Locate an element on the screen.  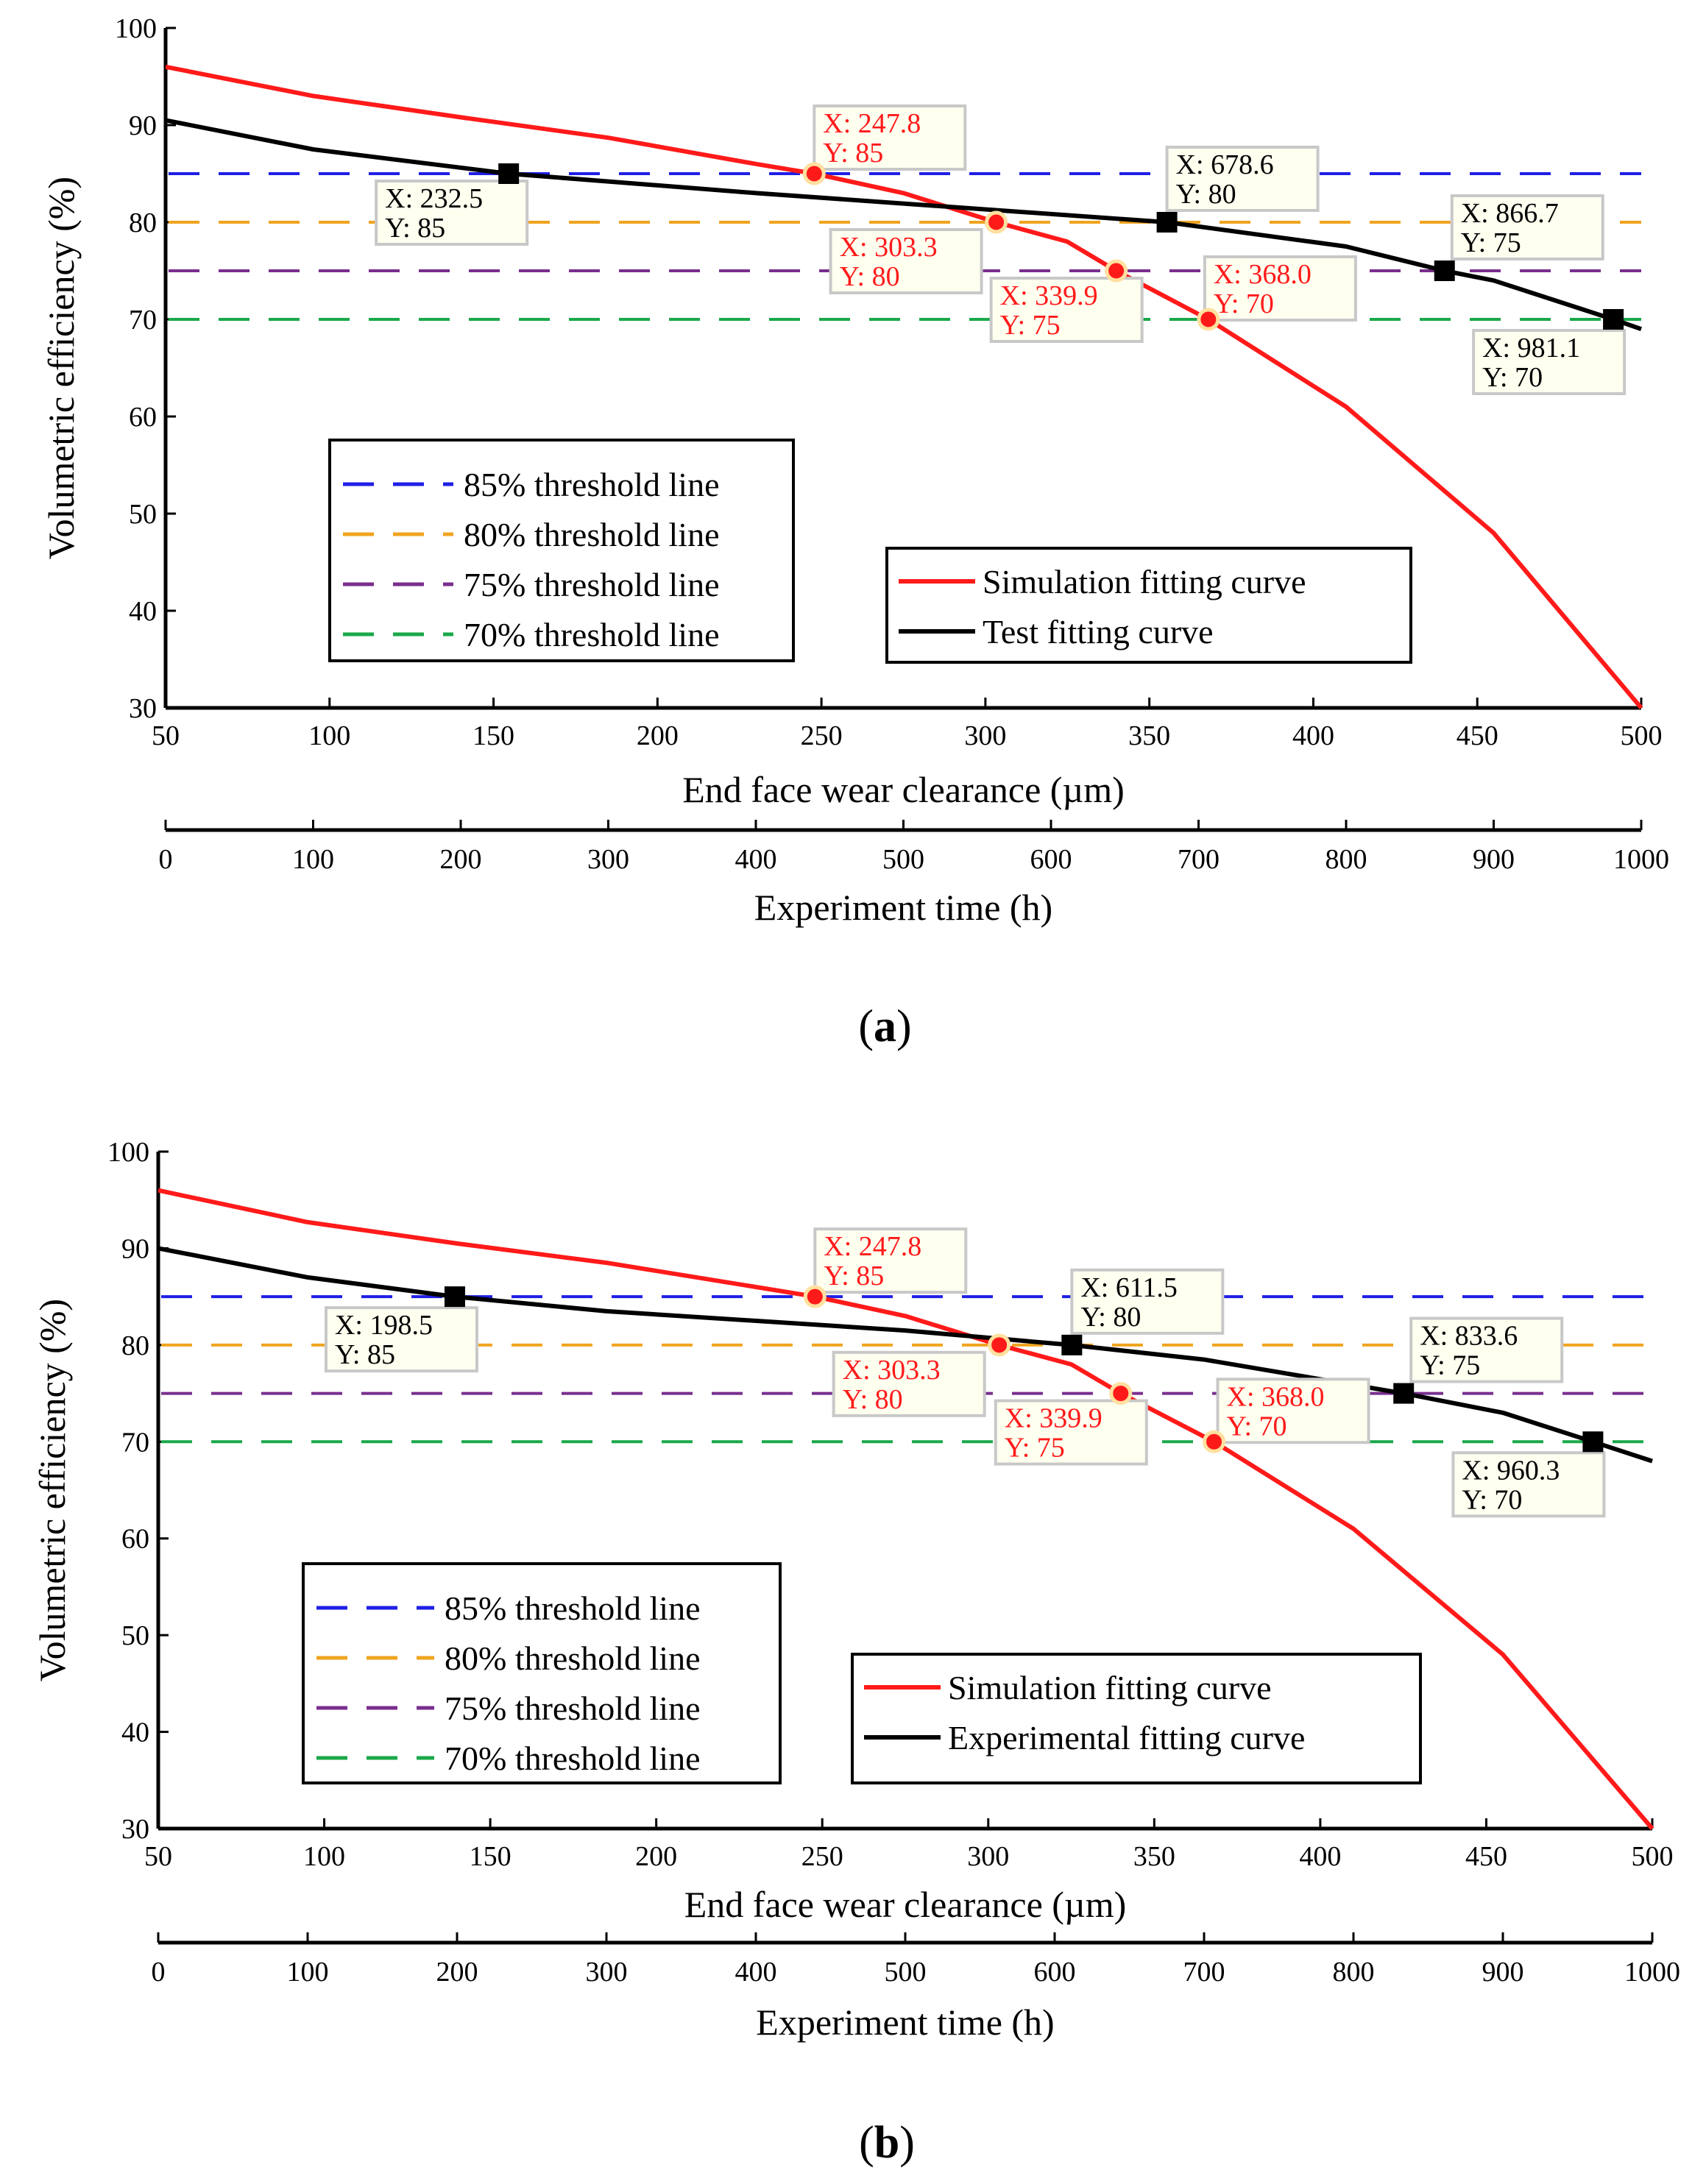
x-tick-label: 400 is located at coordinates (1313, 735).